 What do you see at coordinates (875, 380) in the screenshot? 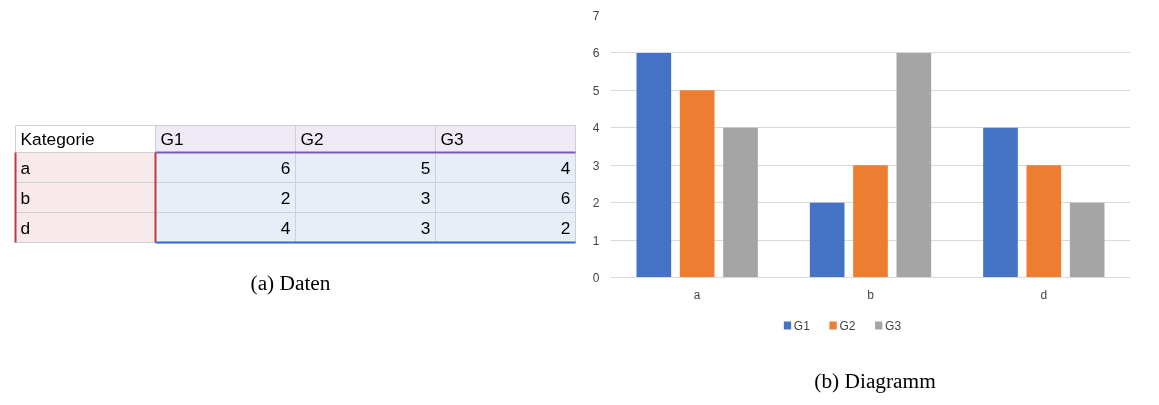
I see `text: (b) Diagramm` at bounding box center [875, 380].